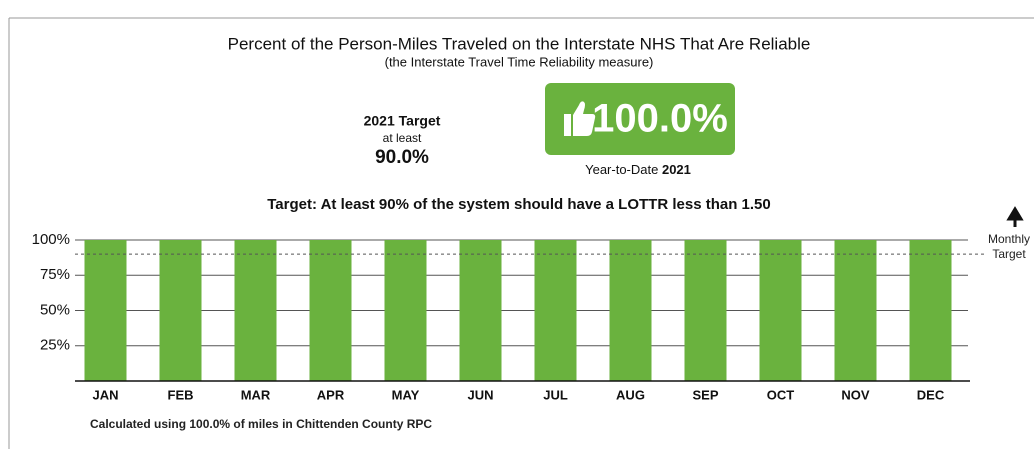 This screenshot has height=449, width=1034. What do you see at coordinates (555, 394) in the screenshot?
I see `x-tick-label: JUL` at bounding box center [555, 394].